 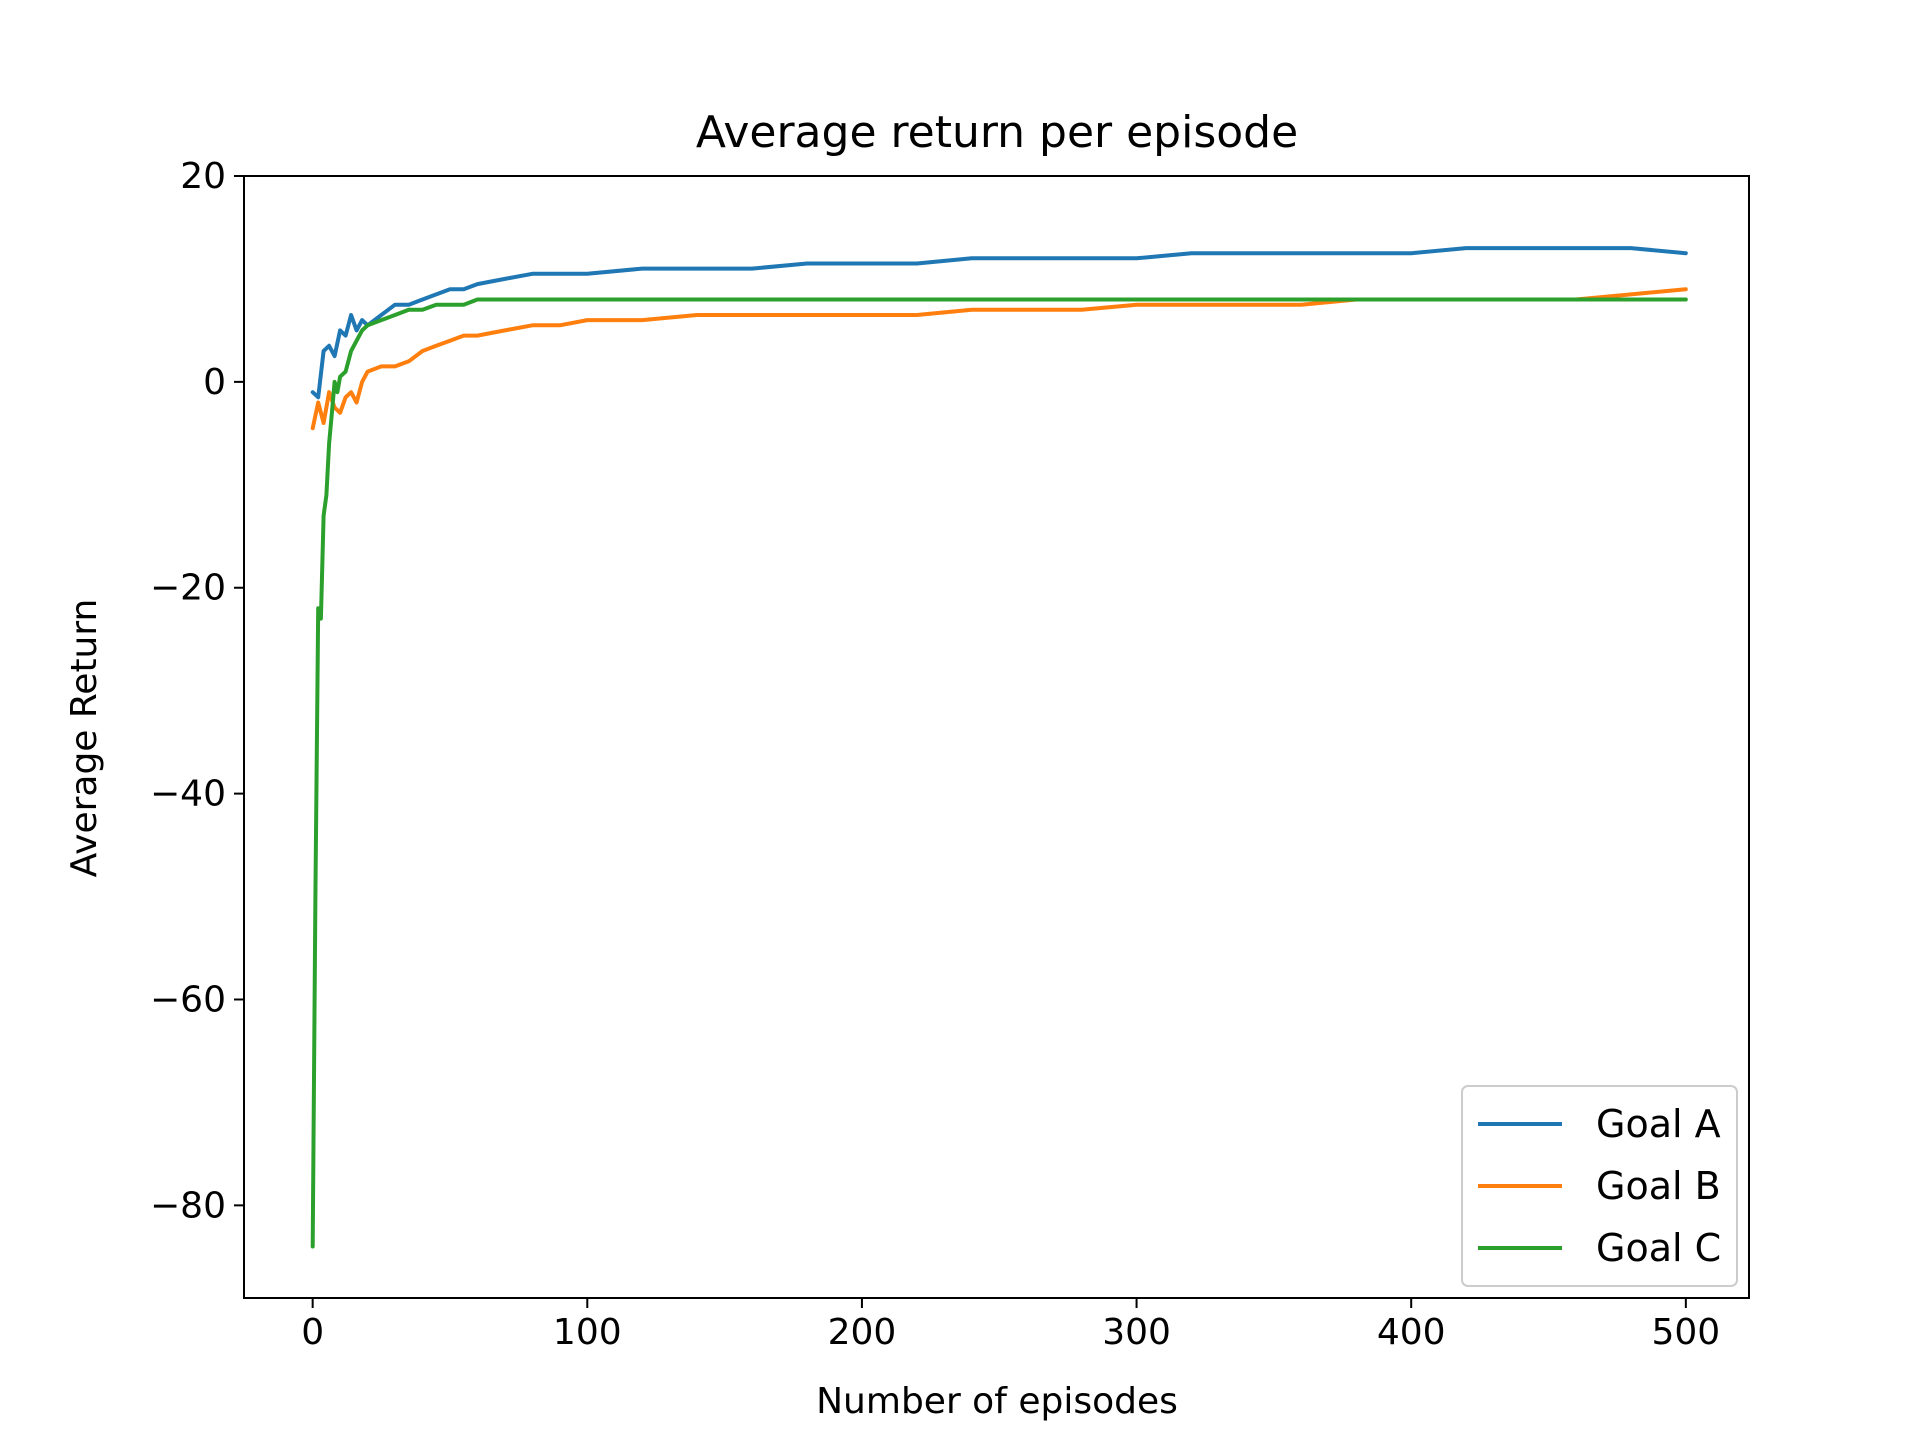 What do you see at coordinates (214, 382) in the screenshot?
I see `y-tick-label: 0` at bounding box center [214, 382].